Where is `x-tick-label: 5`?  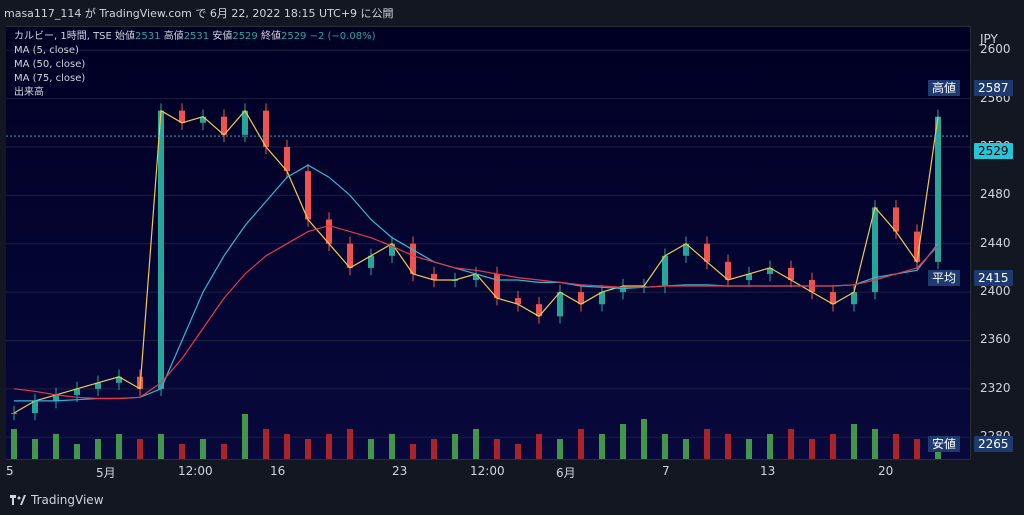
x-tick-label: 5 is located at coordinates (10, 471).